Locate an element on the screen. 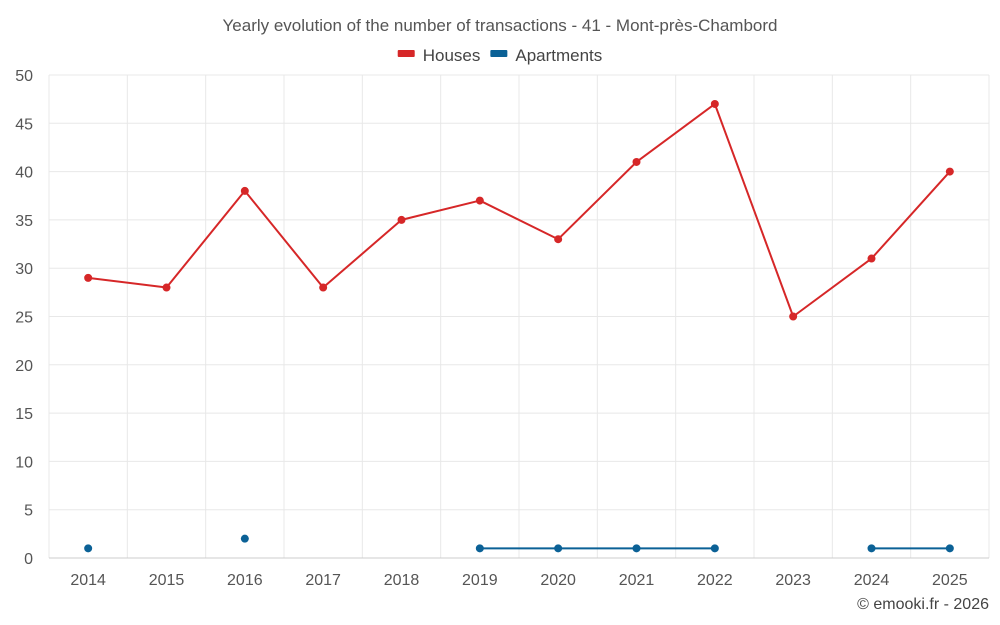 This screenshot has height=625, width=1000. x-tick-label: 2014 is located at coordinates (88, 580).